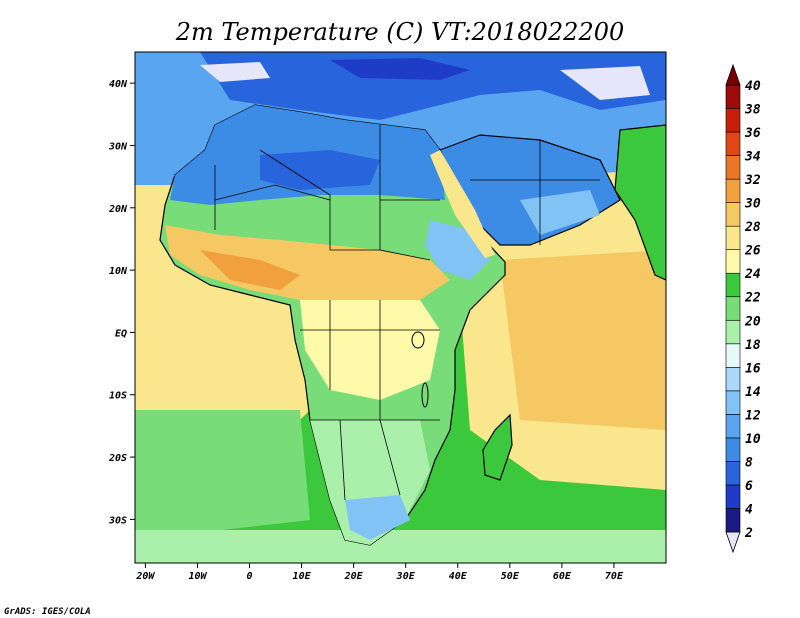 The image size is (800, 618). Describe the element at coordinates (748, 533) in the screenshot. I see `colorbar-level-label: 2` at that location.